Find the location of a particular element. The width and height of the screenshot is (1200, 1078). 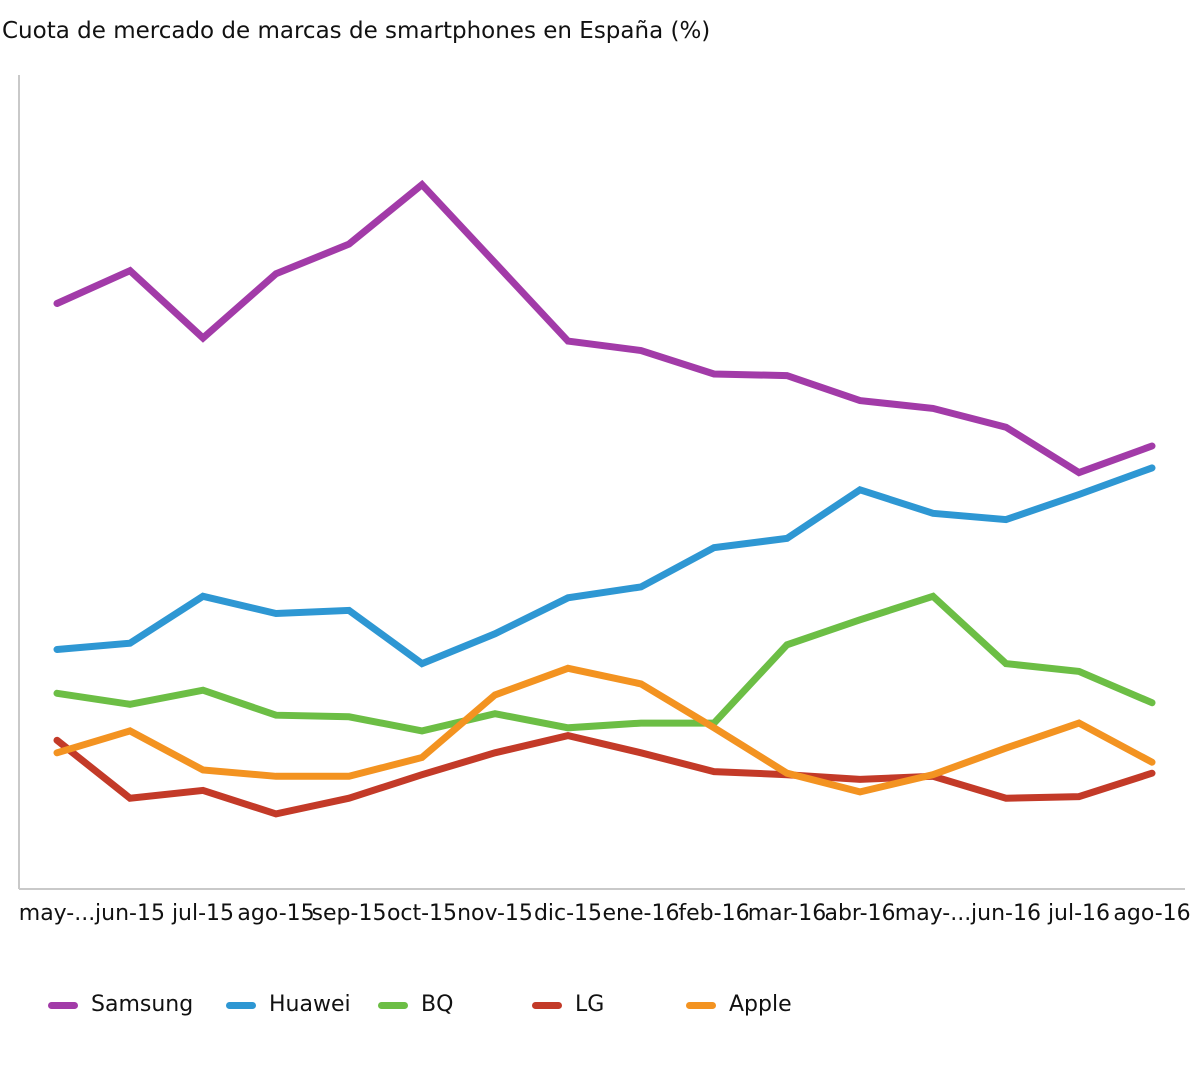

x-tick-label: abr-16 is located at coordinates (859, 913).